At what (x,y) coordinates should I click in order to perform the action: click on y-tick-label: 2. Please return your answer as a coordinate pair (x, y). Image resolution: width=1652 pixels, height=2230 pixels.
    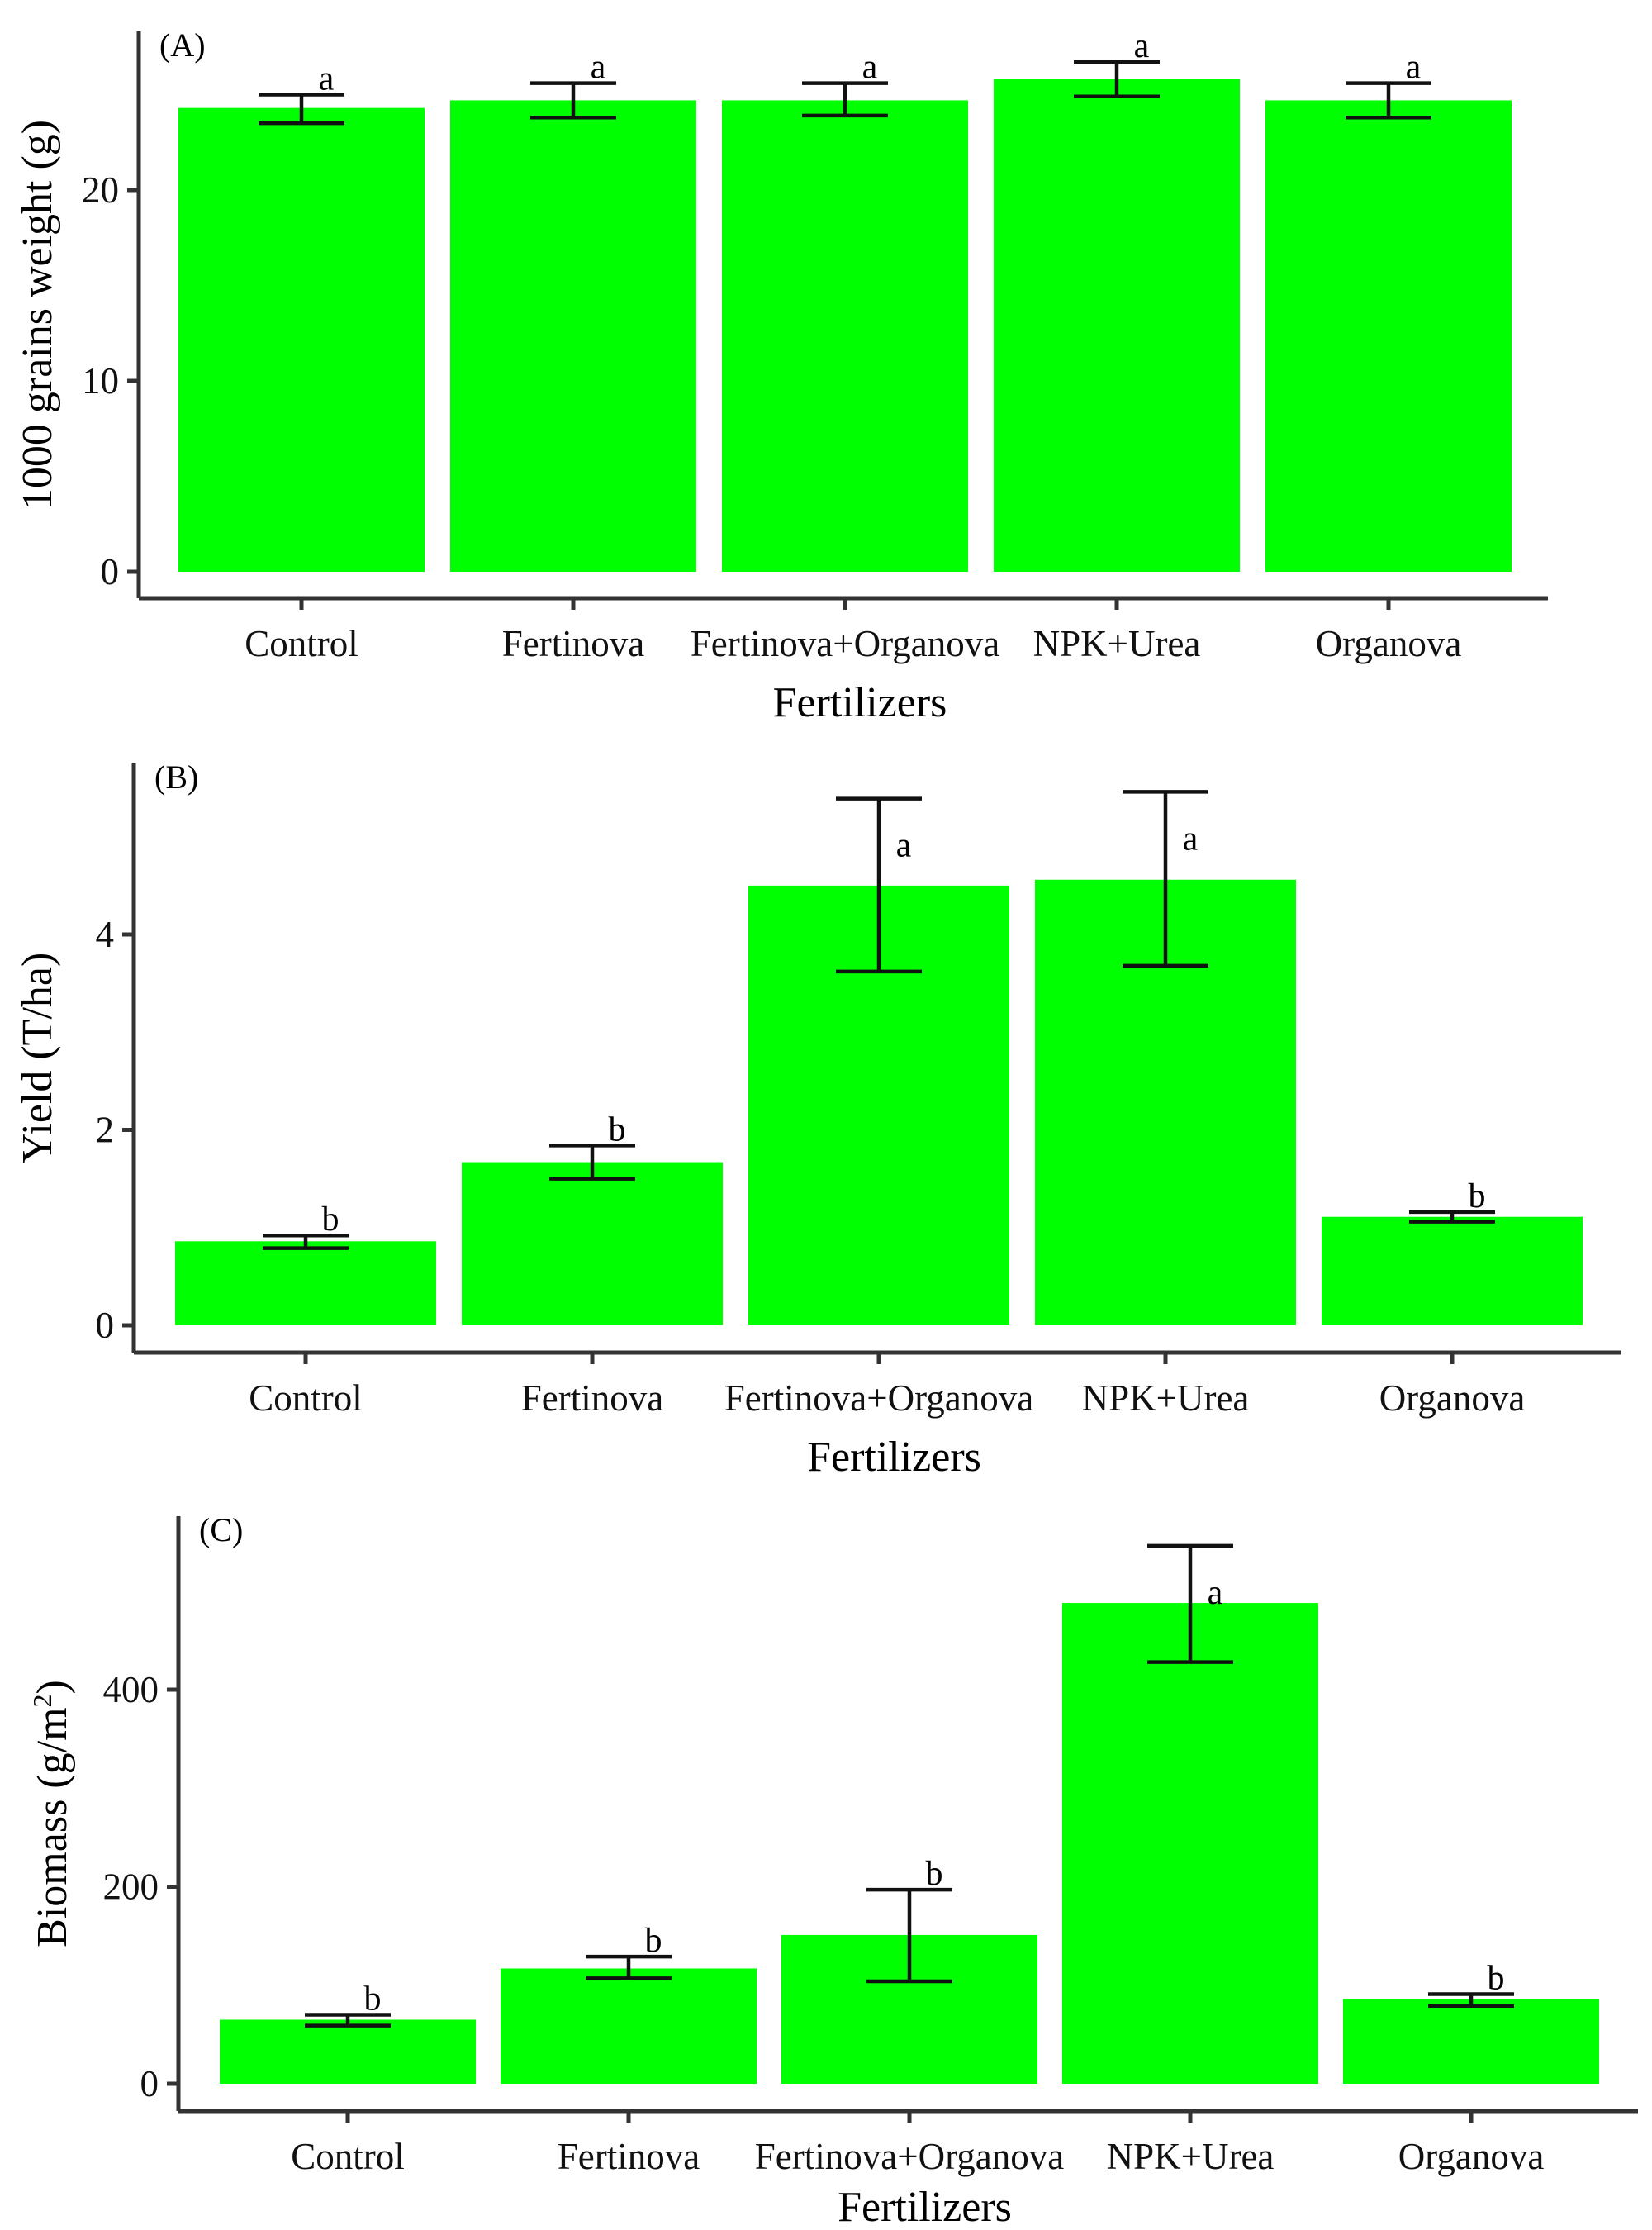
    Looking at the image, I should click on (105, 1130).